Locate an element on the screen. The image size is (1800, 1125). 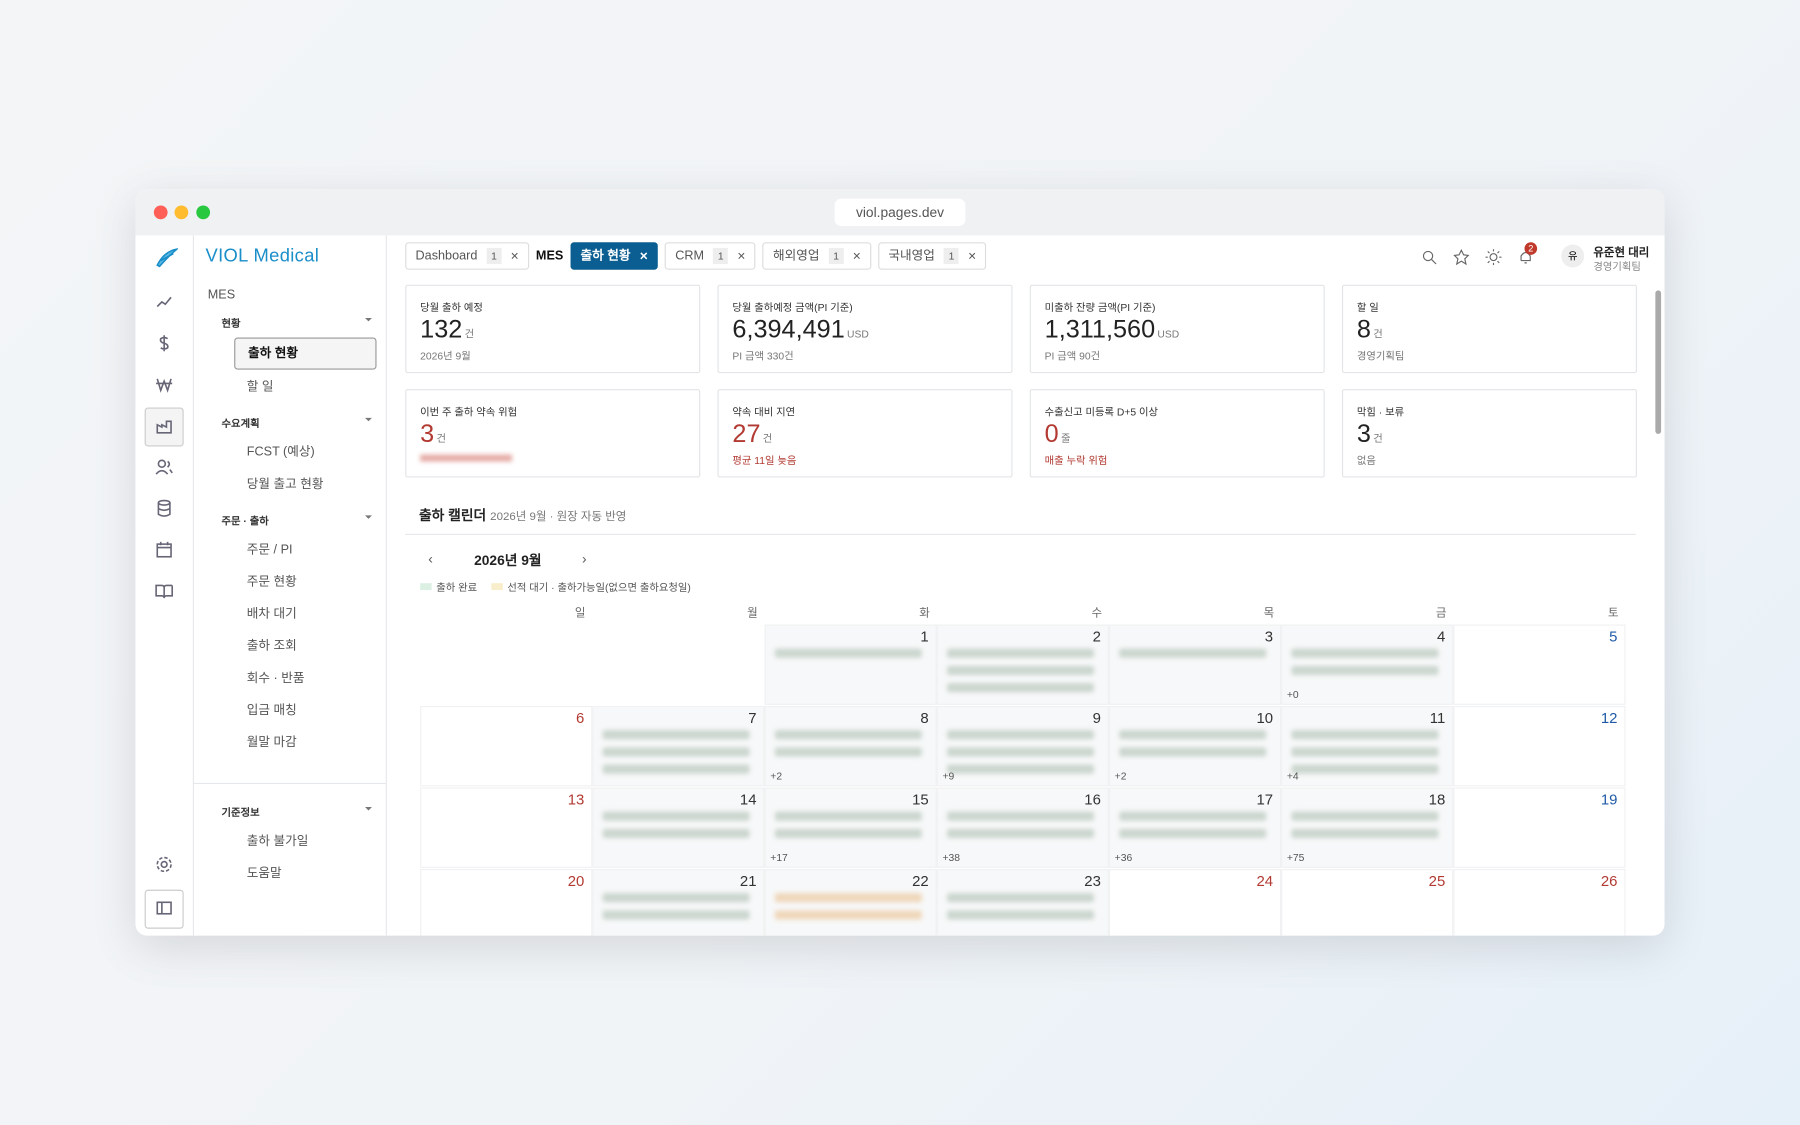
nav-item: FCST (예상) is located at coordinates (280, 452).